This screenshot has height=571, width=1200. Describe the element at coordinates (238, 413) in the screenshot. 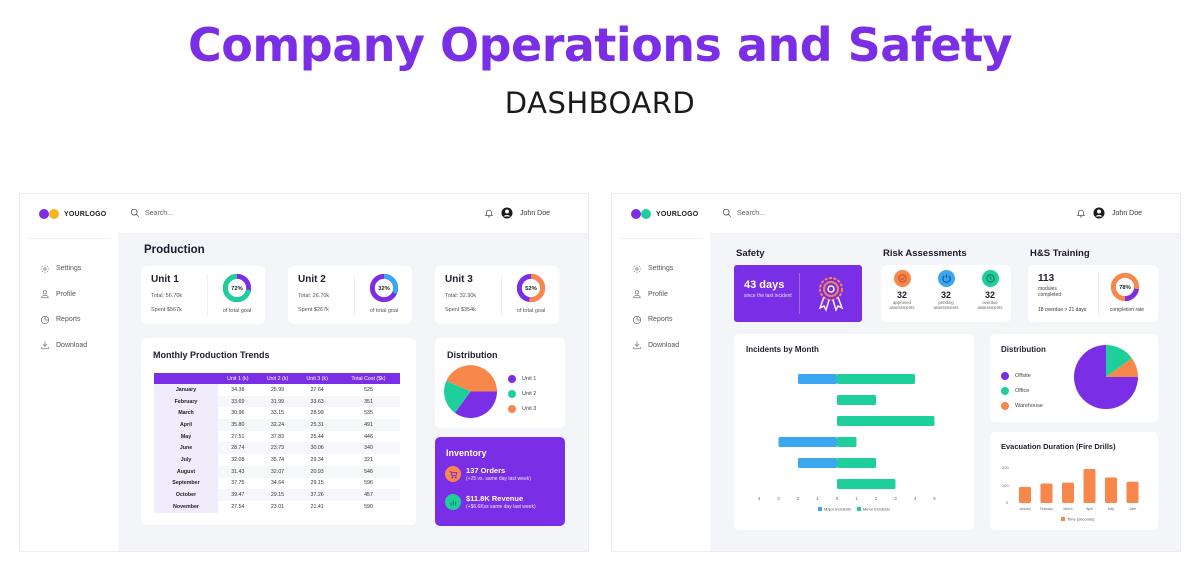

I see `value-cell: 30.96` at that location.